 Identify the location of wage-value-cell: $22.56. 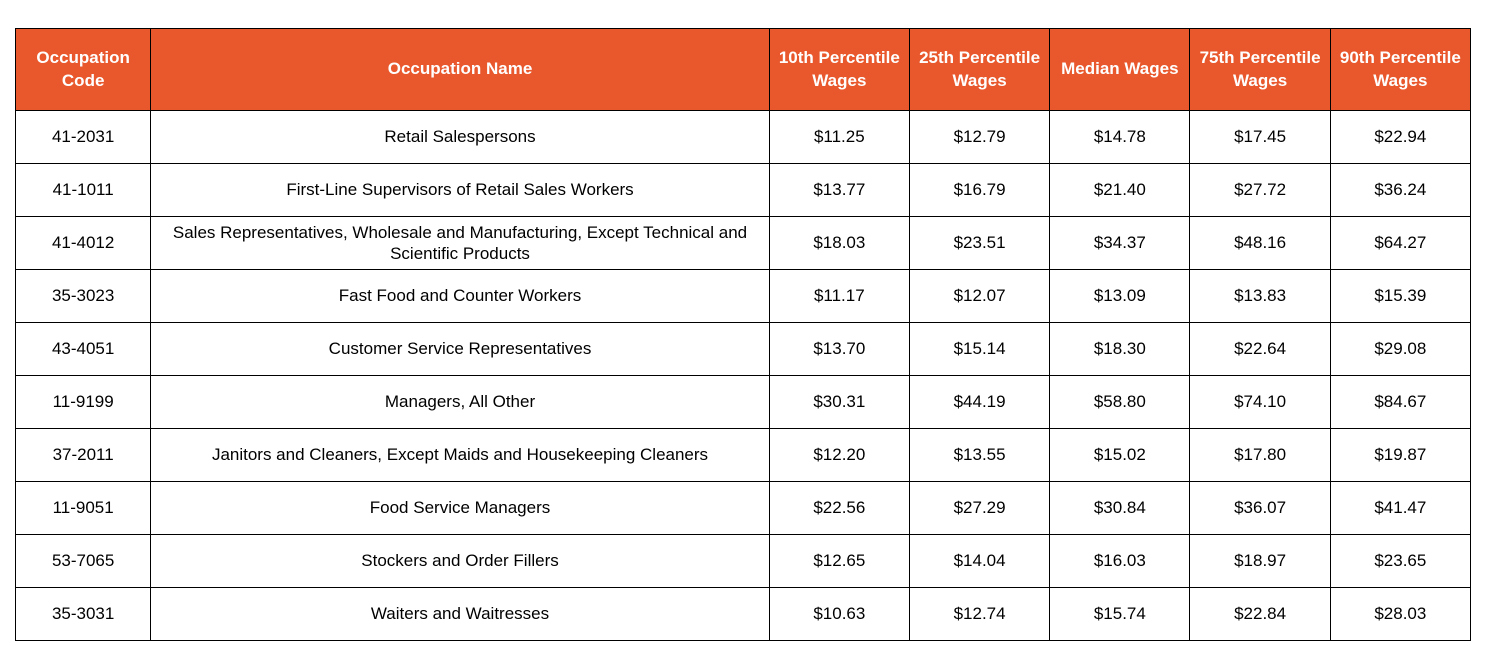
(839, 508).